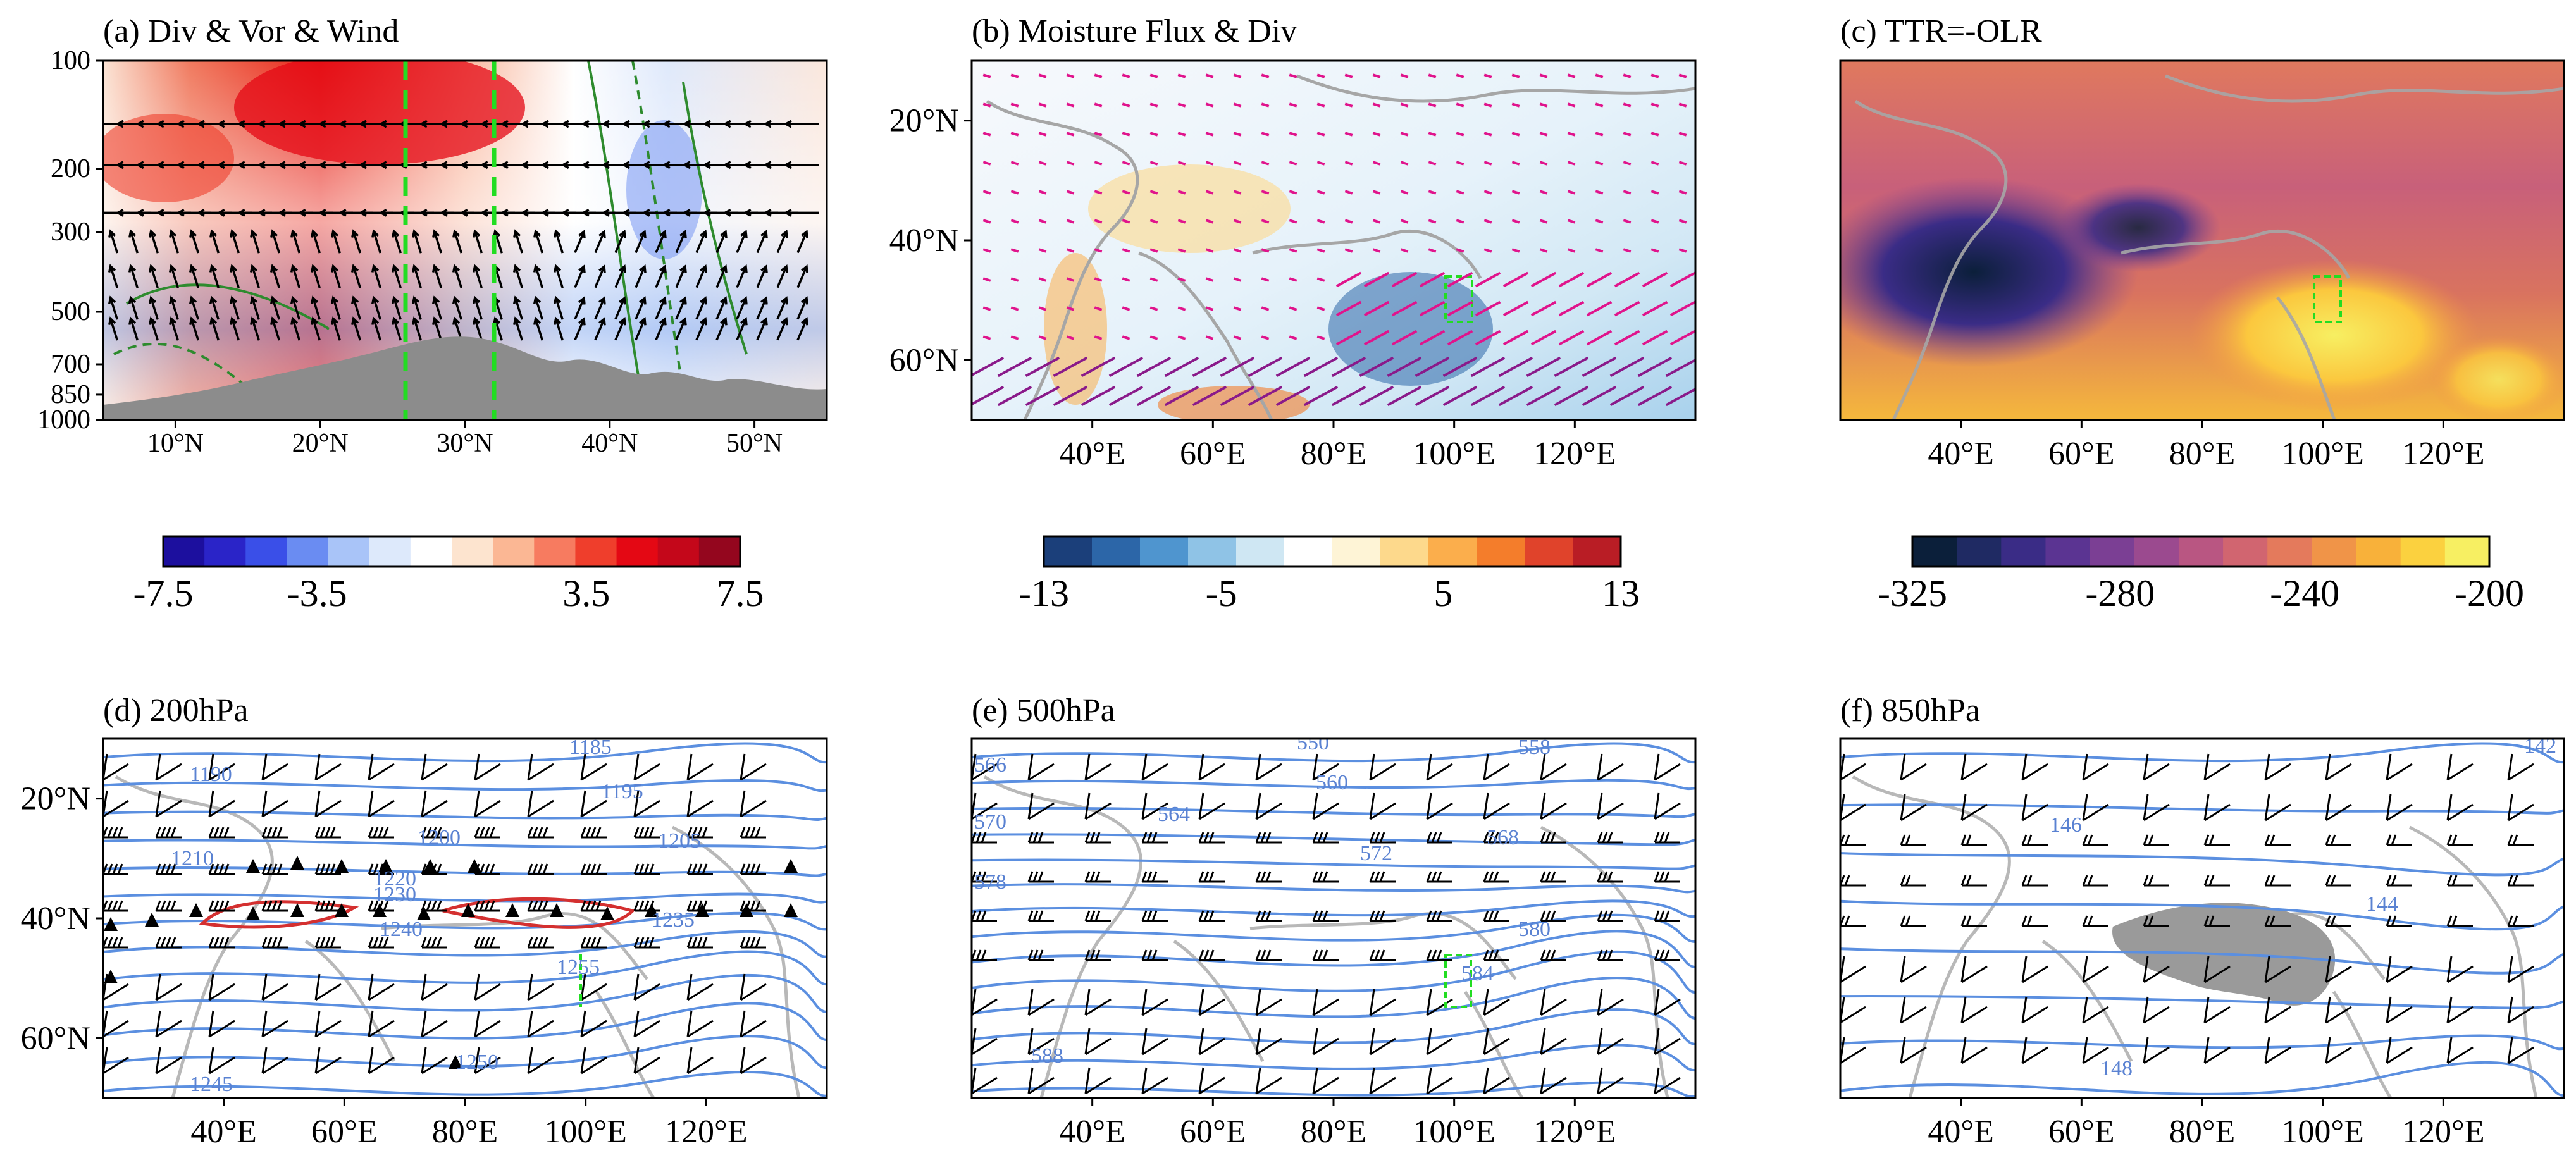 The height and width of the screenshot is (1153, 2576). Describe the element at coordinates (465, 1084) in the screenshot. I see `panel-d-contour-line` at that location.